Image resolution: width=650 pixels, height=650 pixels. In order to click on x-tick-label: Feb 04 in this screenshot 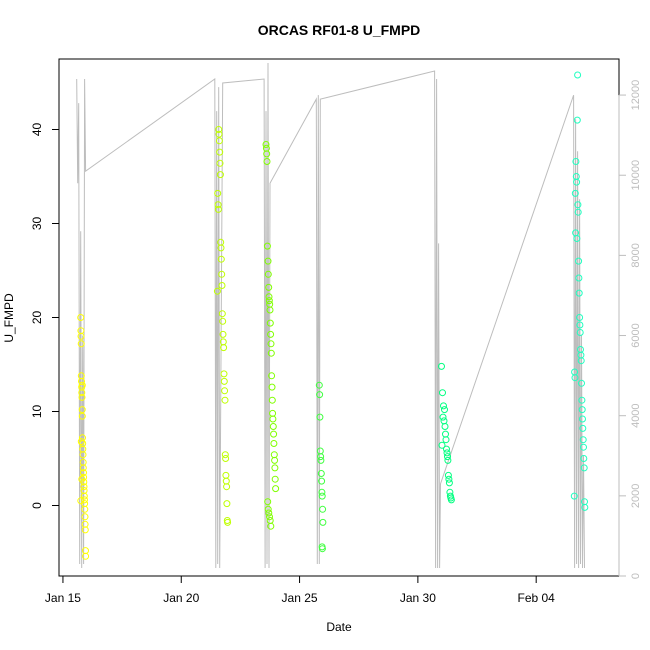, I will do `click(537, 598)`.